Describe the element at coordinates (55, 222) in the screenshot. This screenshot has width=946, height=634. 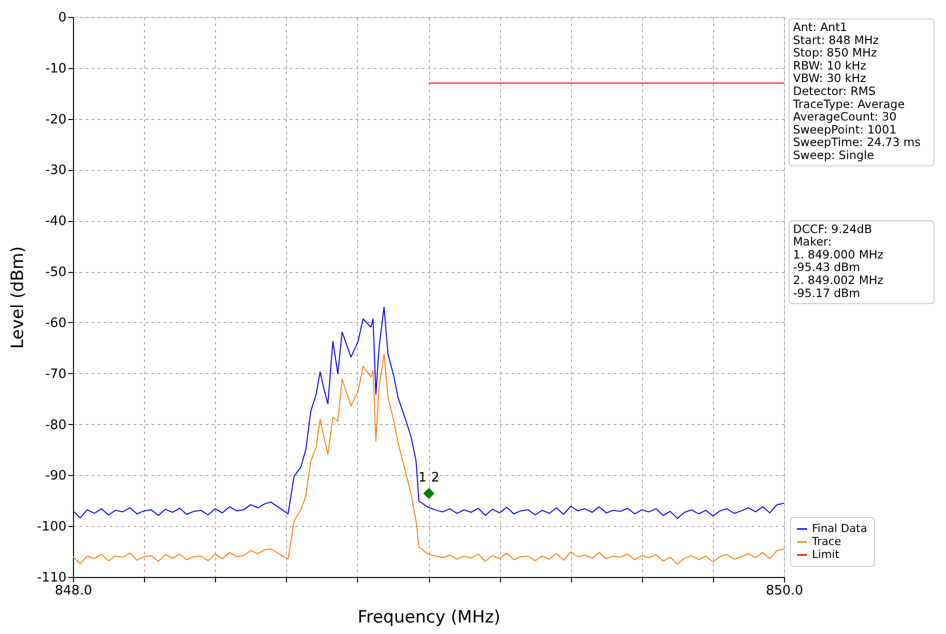
I see `y-tick-label: -40` at that location.